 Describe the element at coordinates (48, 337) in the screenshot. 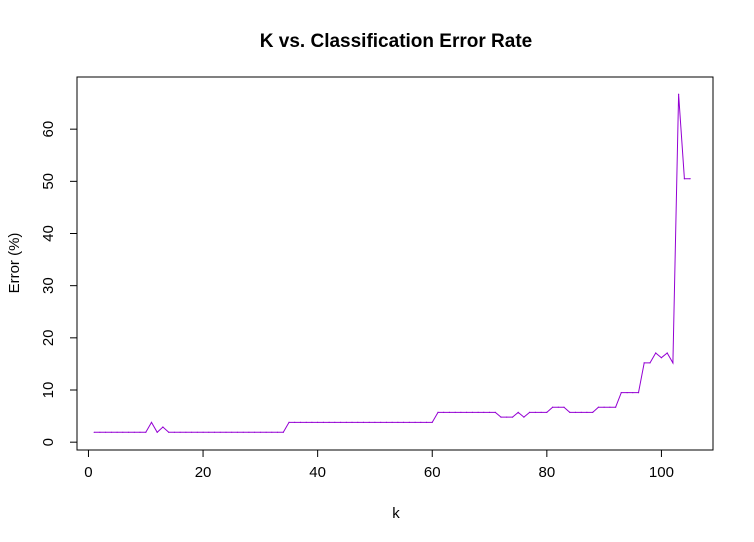

I see `y-tick-label: 20` at that location.